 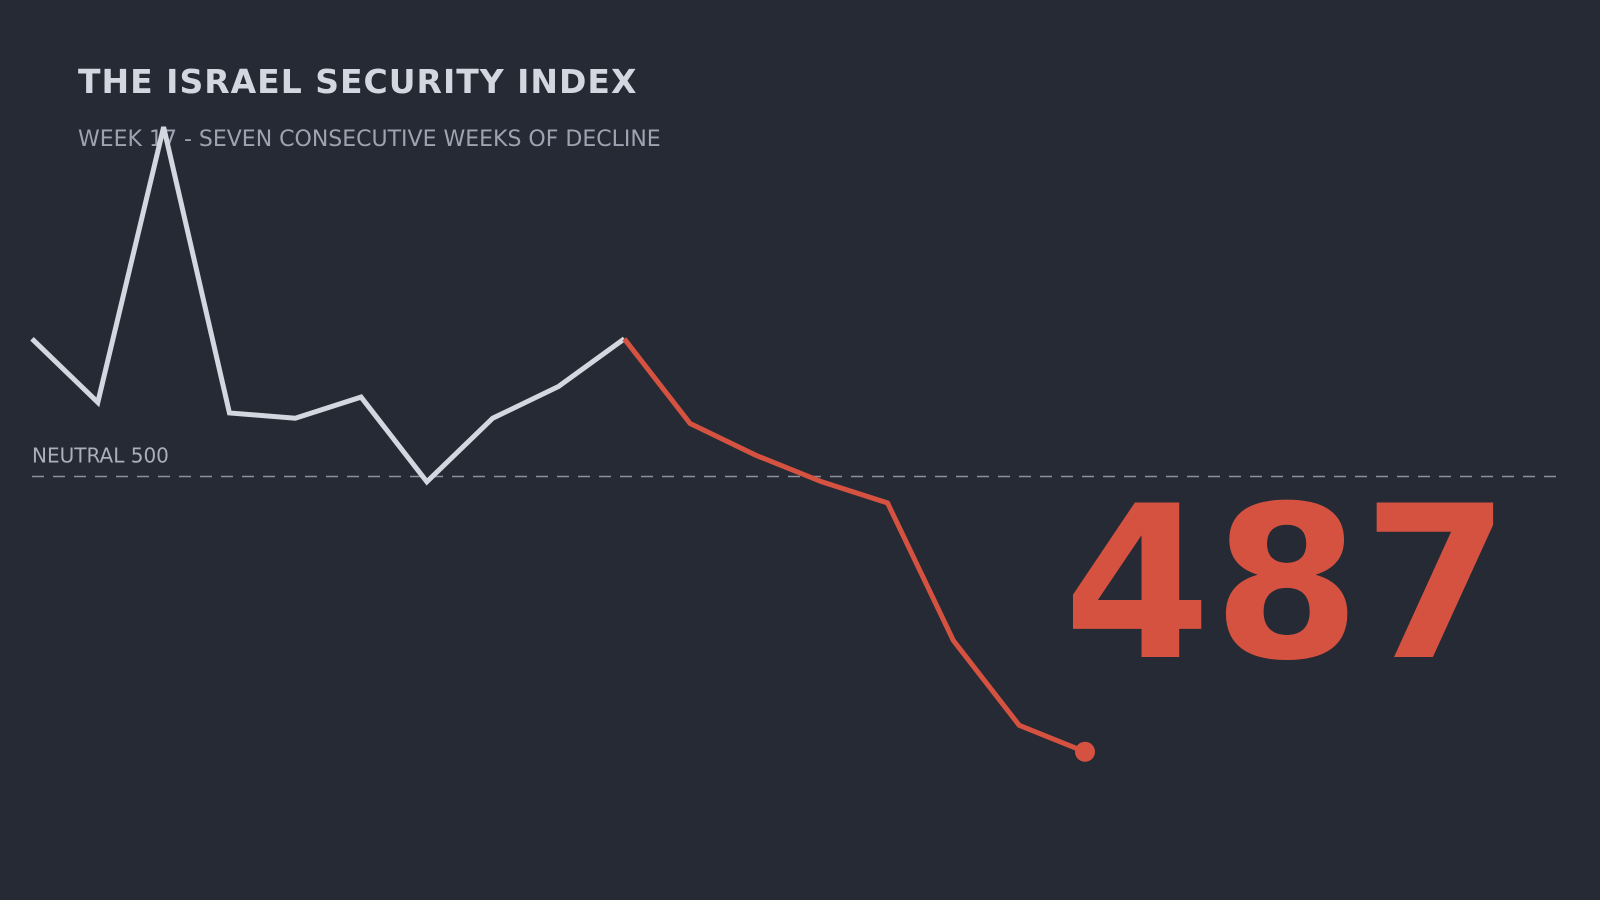 I want to click on series-line-baseline, so click(x=328, y=306).